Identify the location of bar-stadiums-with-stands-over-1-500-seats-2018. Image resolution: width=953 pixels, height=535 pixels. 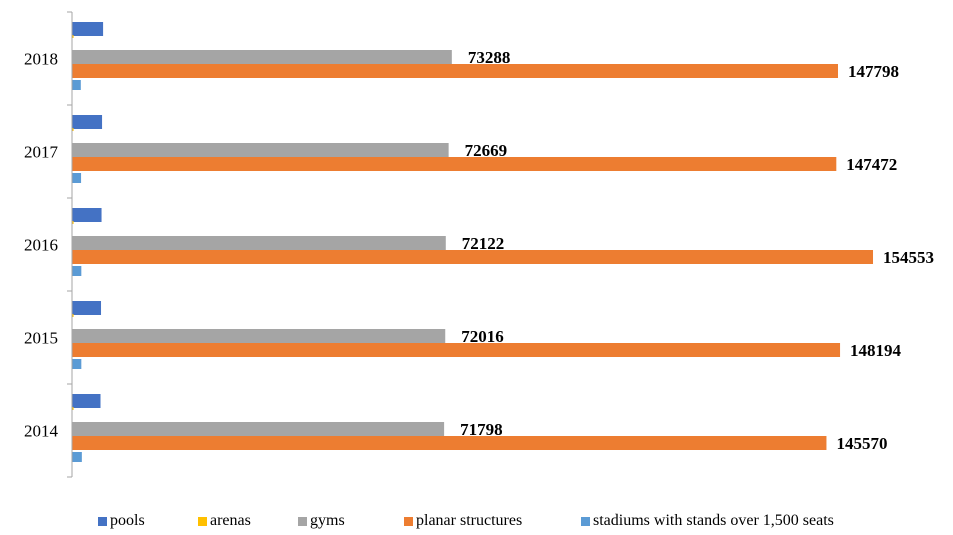
(76, 85).